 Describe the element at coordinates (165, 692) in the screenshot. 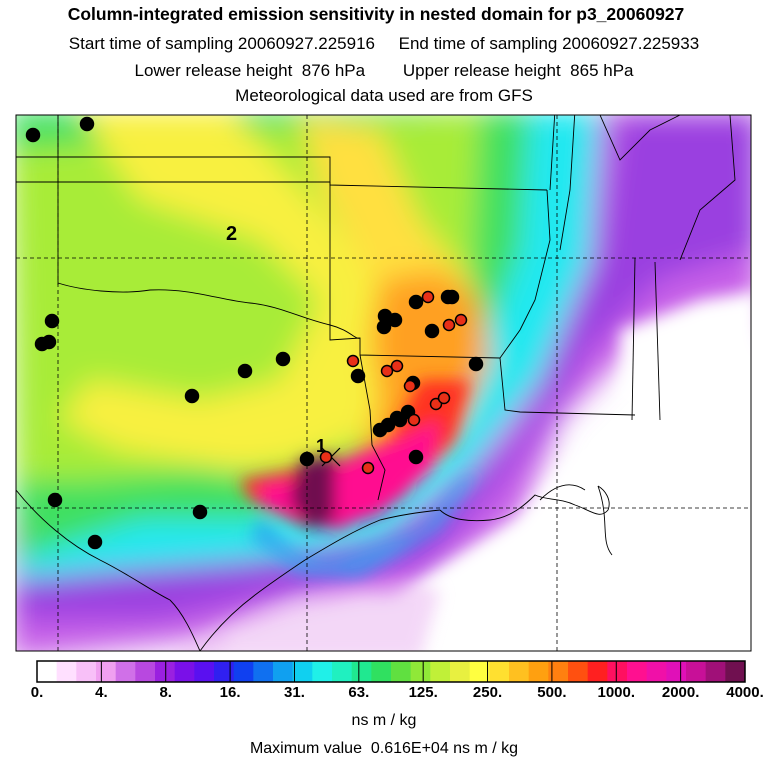

I see `colorbar-tick-label: 8.` at that location.